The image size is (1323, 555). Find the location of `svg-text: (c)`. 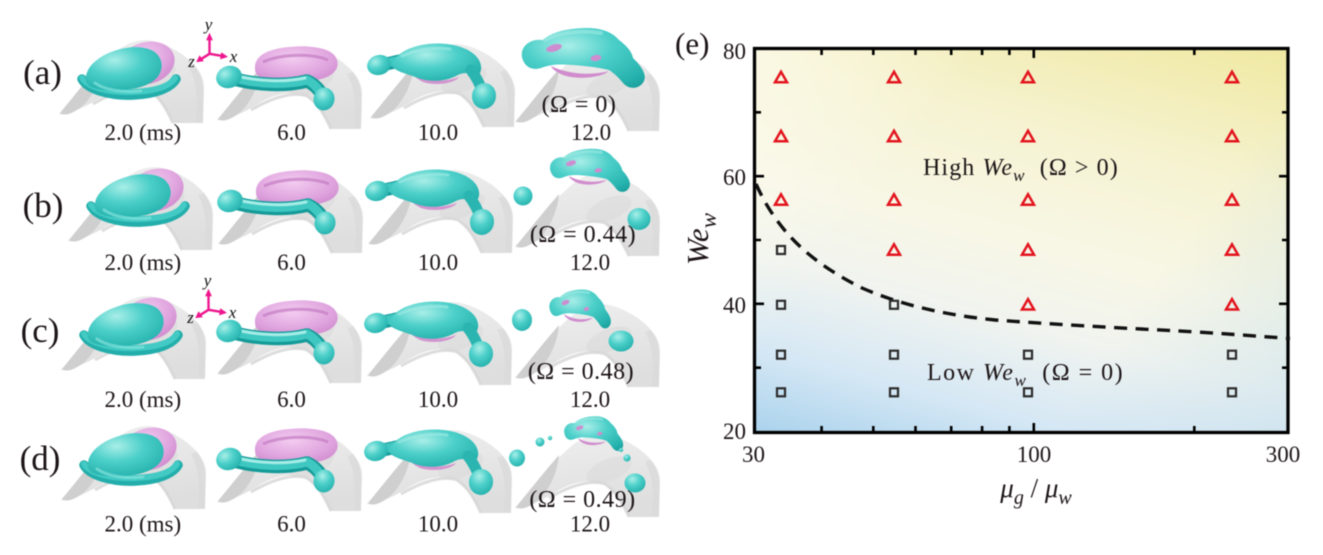

svg-text: (c) is located at coordinates (40, 330).